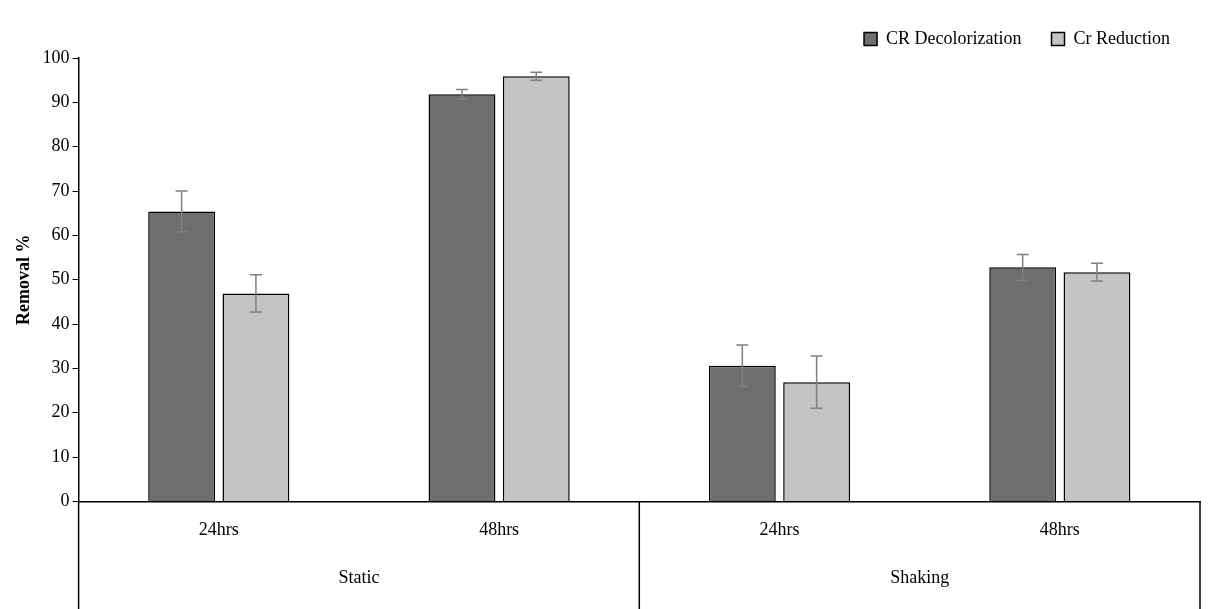 This screenshot has height=609, width=1210. I want to click on y-tick-label: 100, so click(56, 56).